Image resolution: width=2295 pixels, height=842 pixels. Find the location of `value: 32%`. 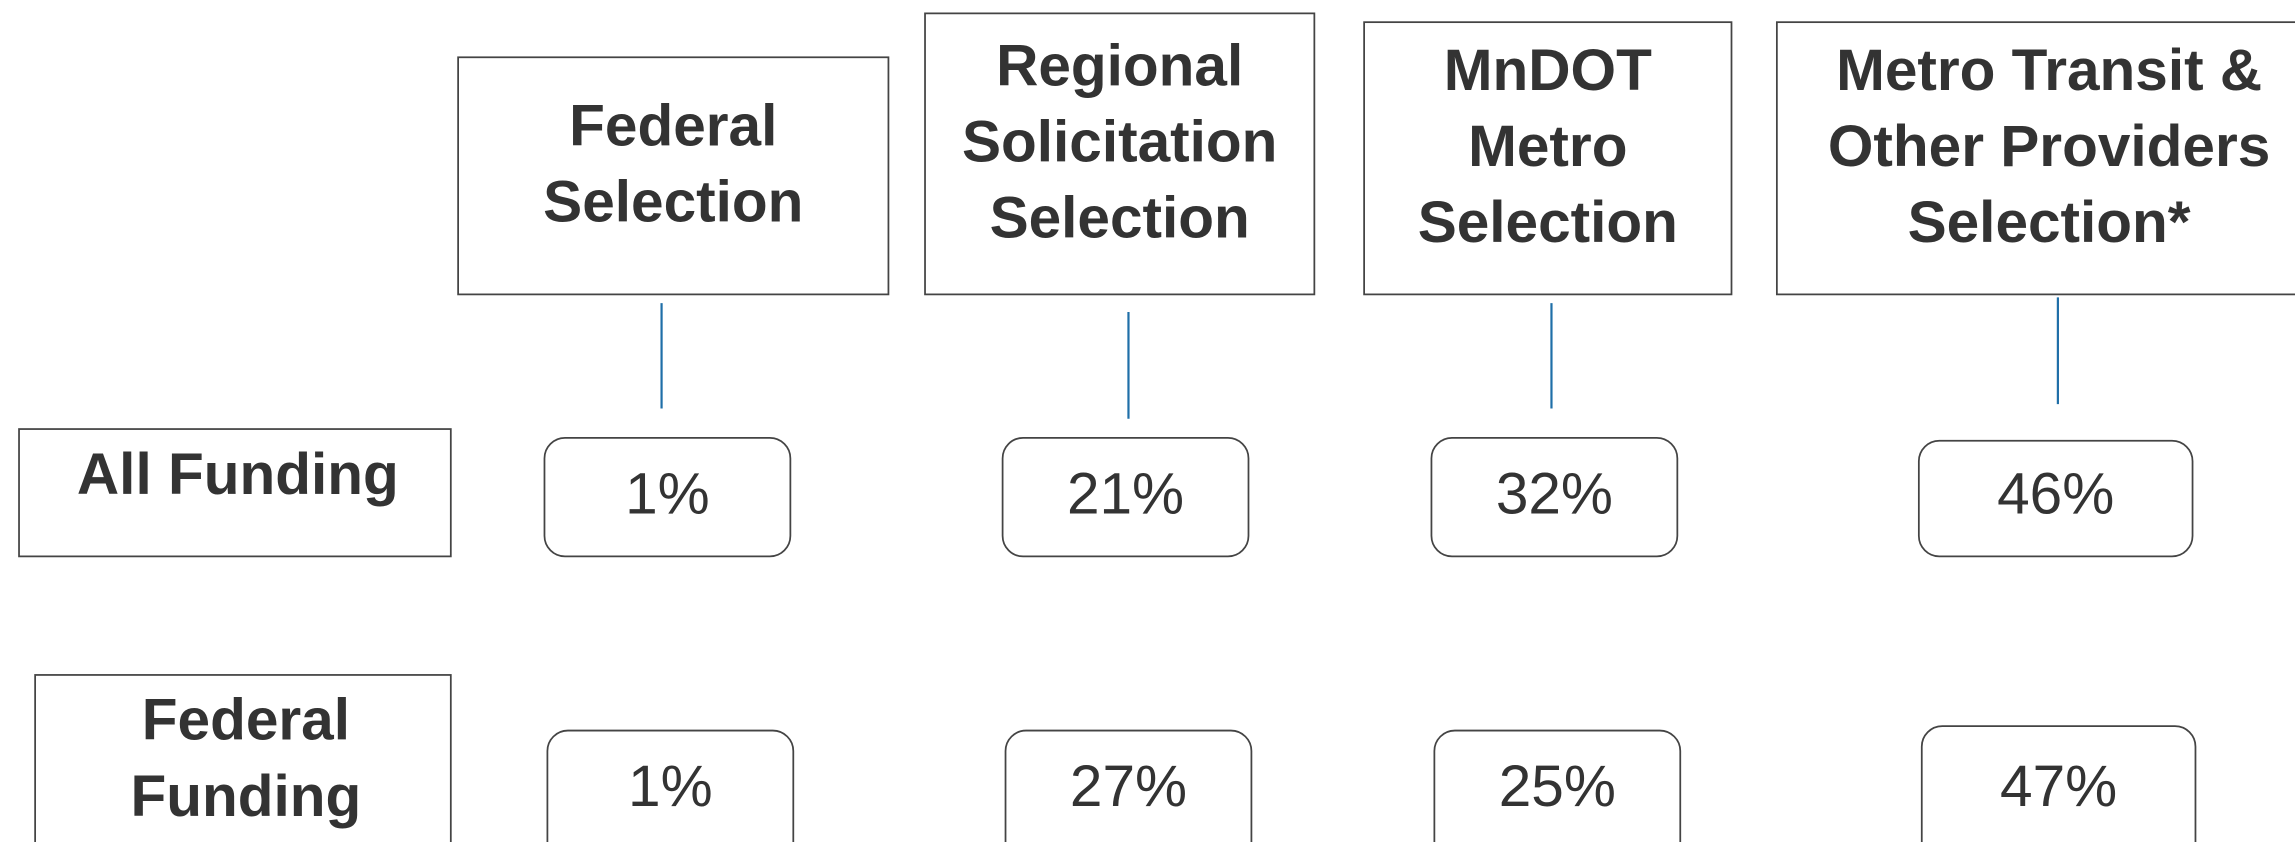

value: 32% is located at coordinates (1554, 493).